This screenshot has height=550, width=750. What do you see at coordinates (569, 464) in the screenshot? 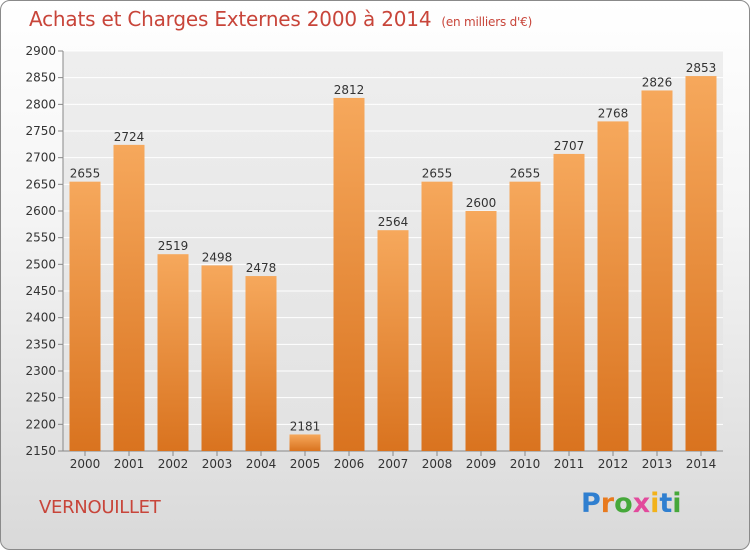
I see `x-tick-label-2011: 2011` at bounding box center [569, 464].